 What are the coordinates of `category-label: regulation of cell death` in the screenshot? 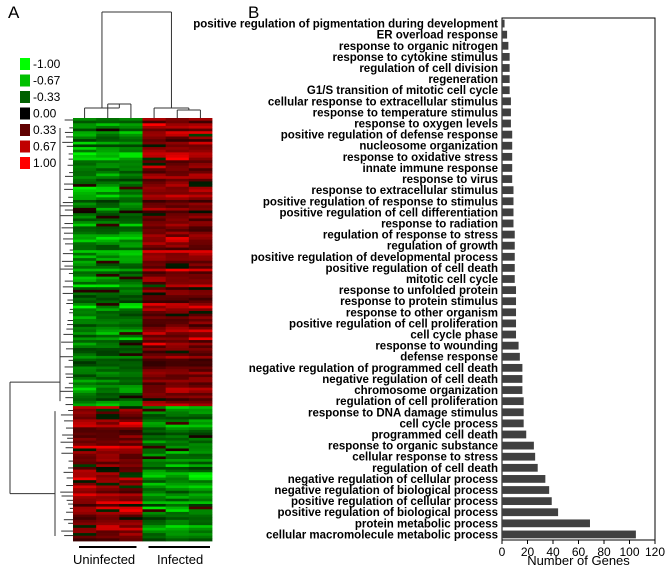 It's located at (435, 469).